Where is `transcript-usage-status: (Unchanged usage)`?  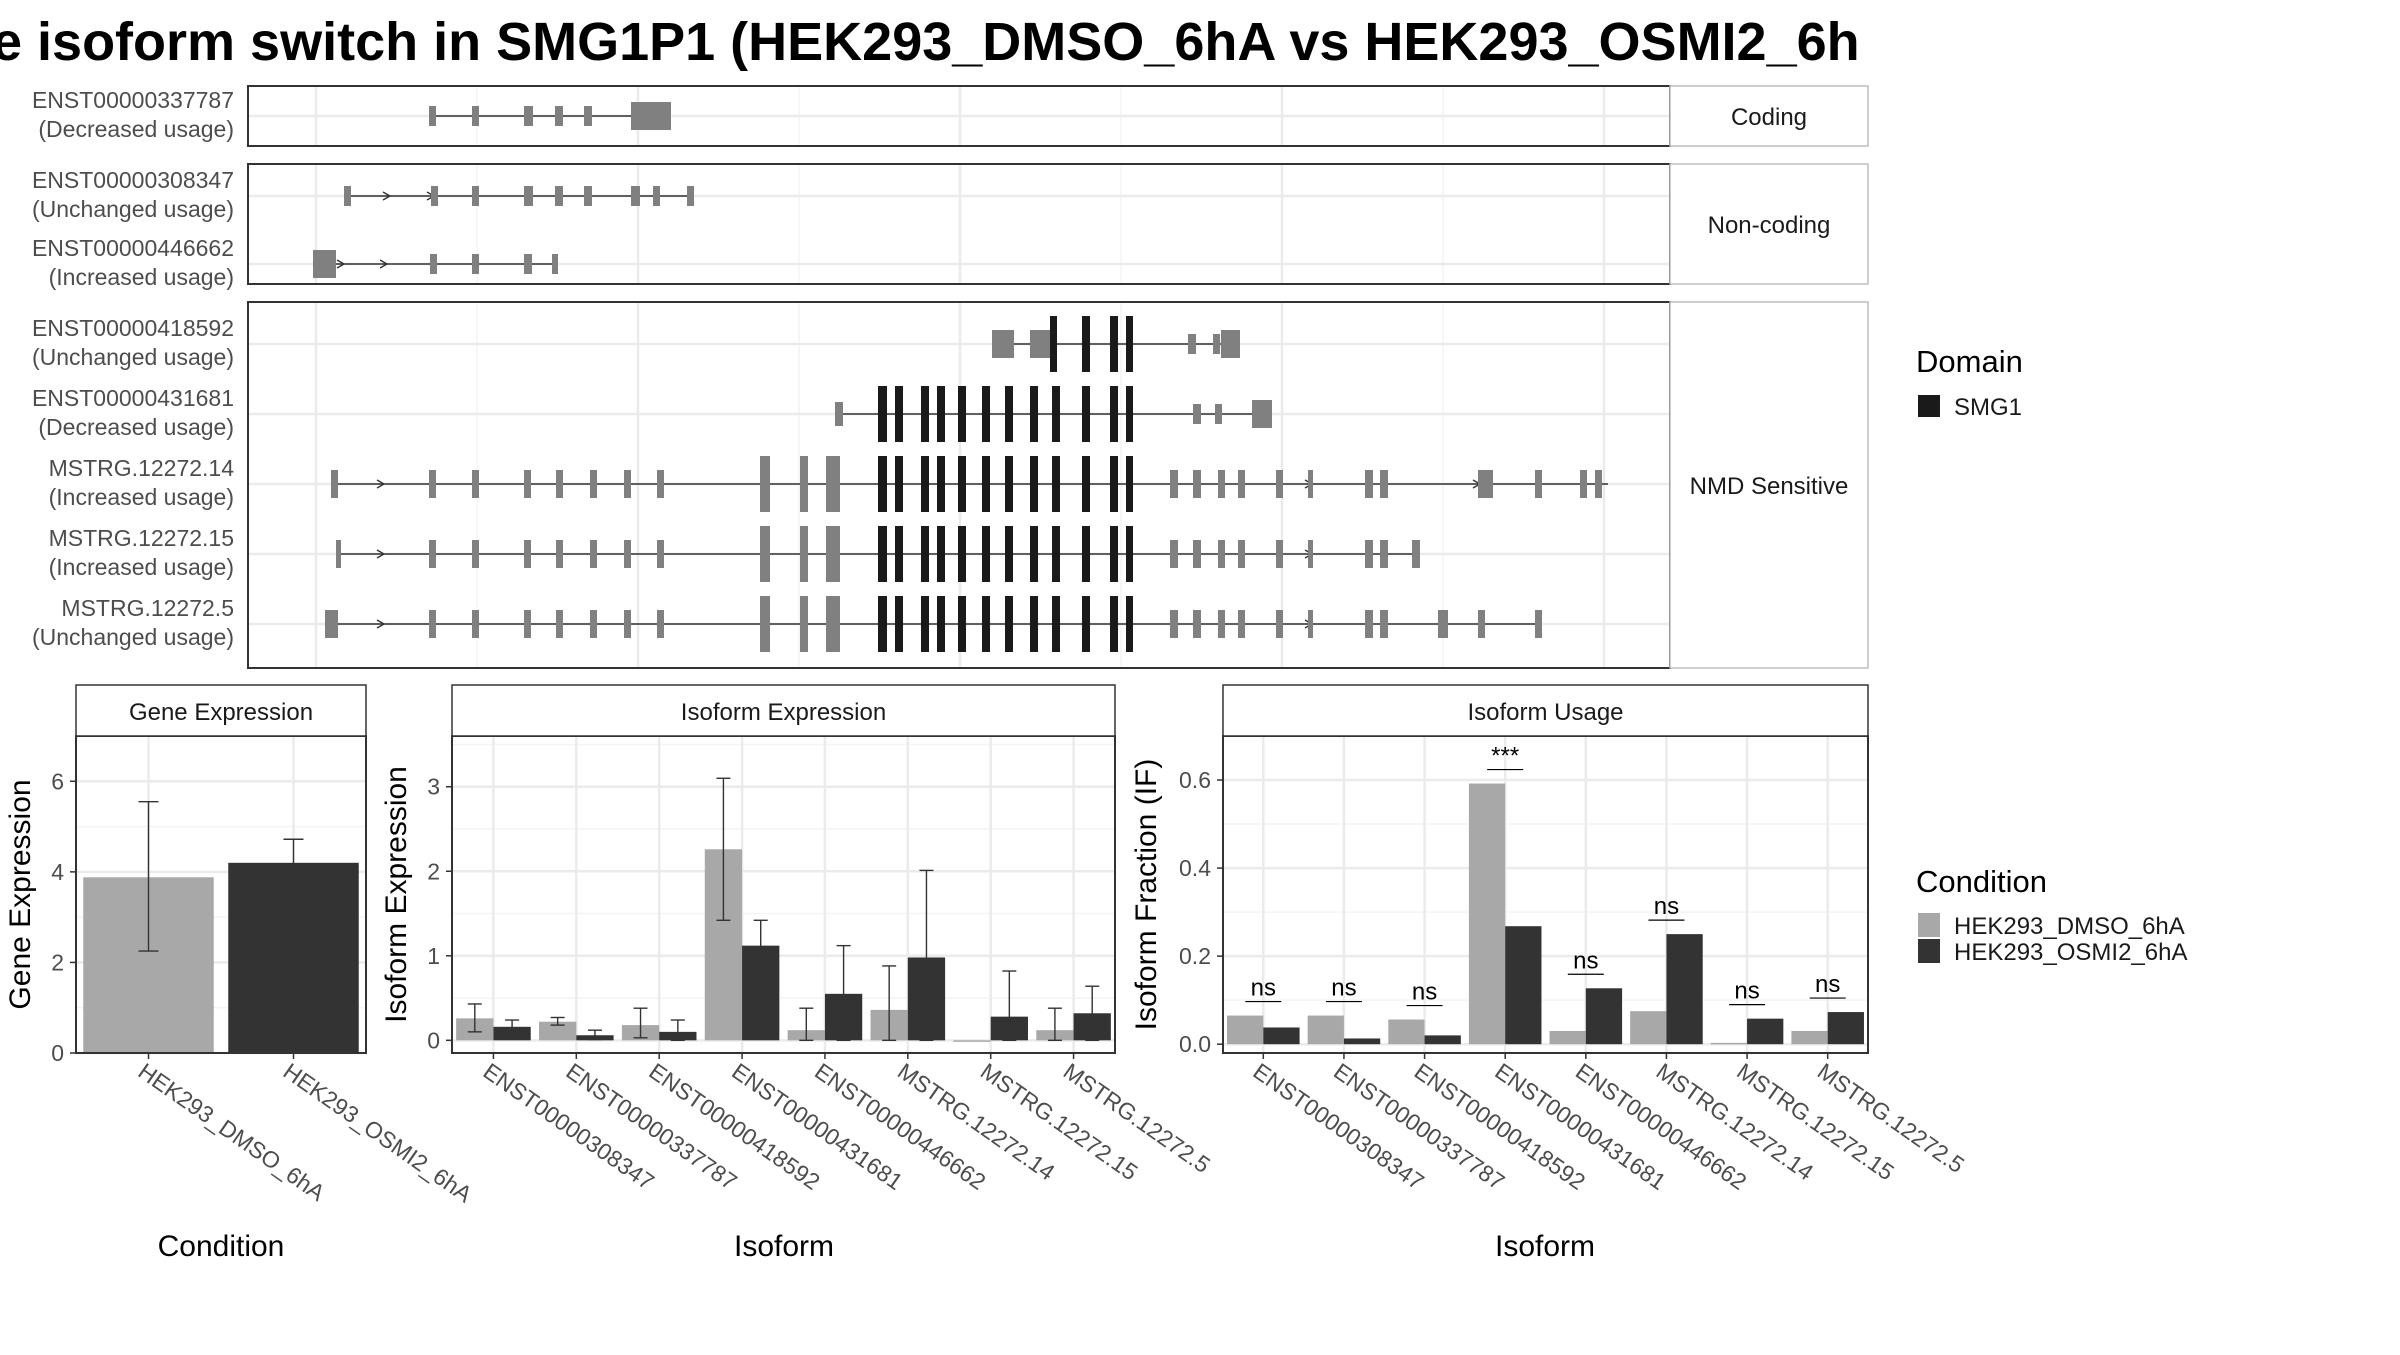
transcript-usage-status: (Unchanged usage) is located at coordinates (133, 357).